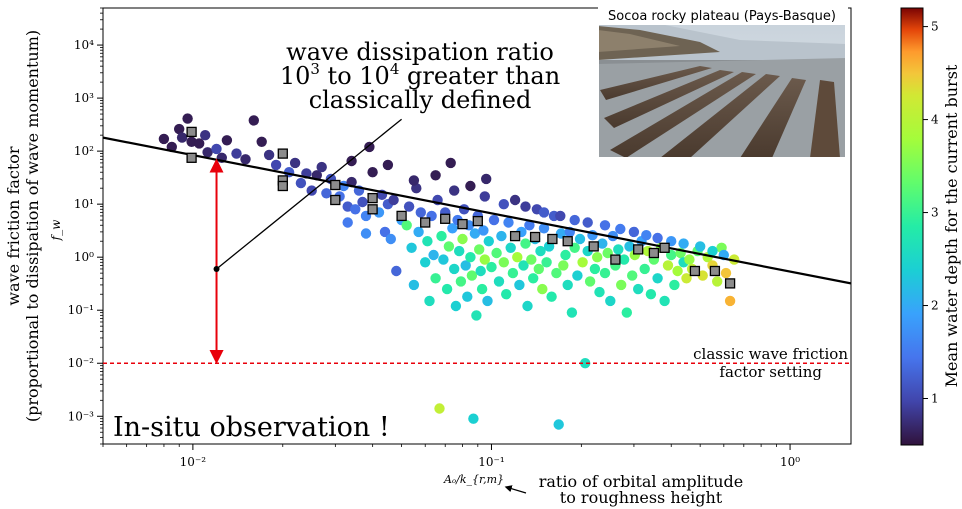 The width and height of the screenshot is (962, 509). What do you see at coordinates (722, 16) in the screenshot?
I see `photo-title: Socoa rocky plateau (Pays-Basque)` at bounding box center [722, 16].